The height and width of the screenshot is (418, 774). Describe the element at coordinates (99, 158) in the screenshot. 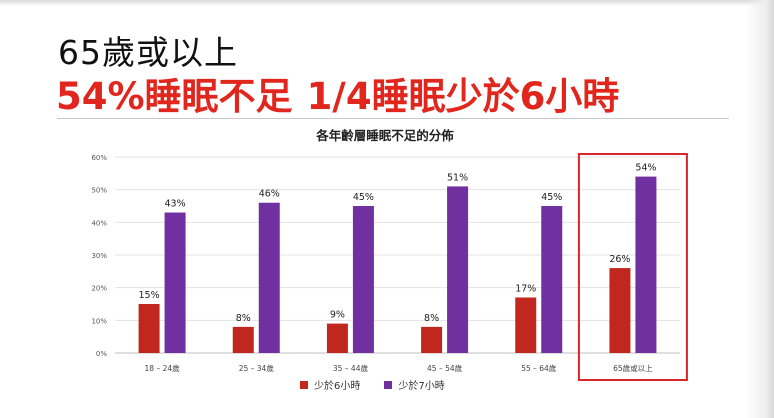

I see `y-tick-label: 60%` at that location.